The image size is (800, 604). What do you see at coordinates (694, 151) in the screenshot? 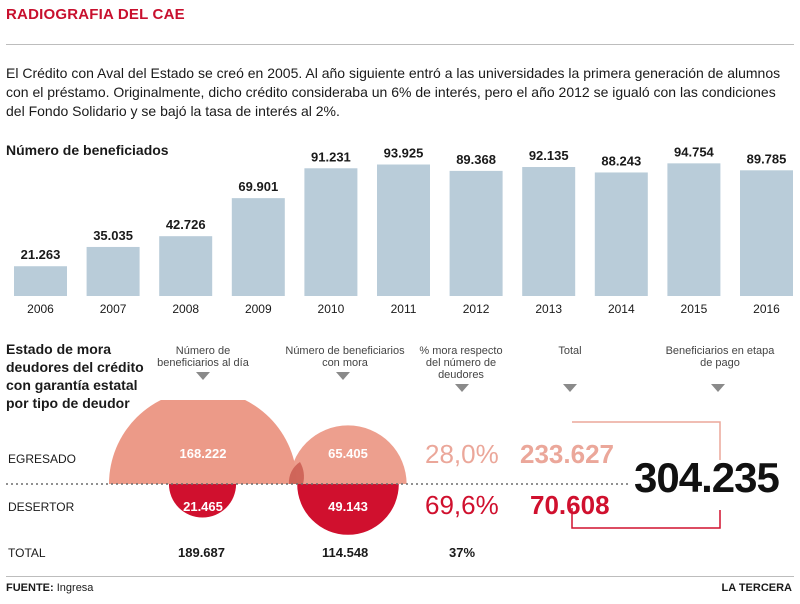
I see `bar-value-label: 94.754` at bounding box center [694, 151].